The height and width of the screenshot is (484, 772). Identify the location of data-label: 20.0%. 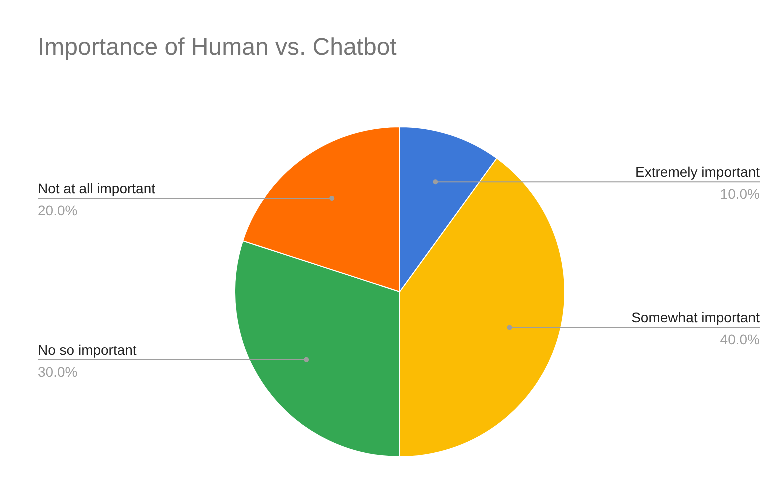
(58, 210).